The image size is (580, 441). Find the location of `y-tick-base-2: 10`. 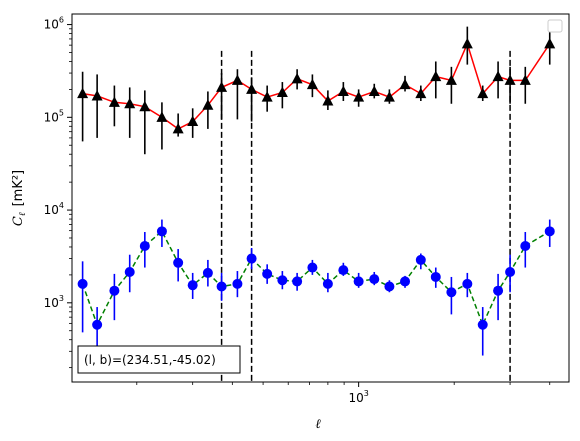

y-tick-base-2: 10 is located at coordinates (51, 117).